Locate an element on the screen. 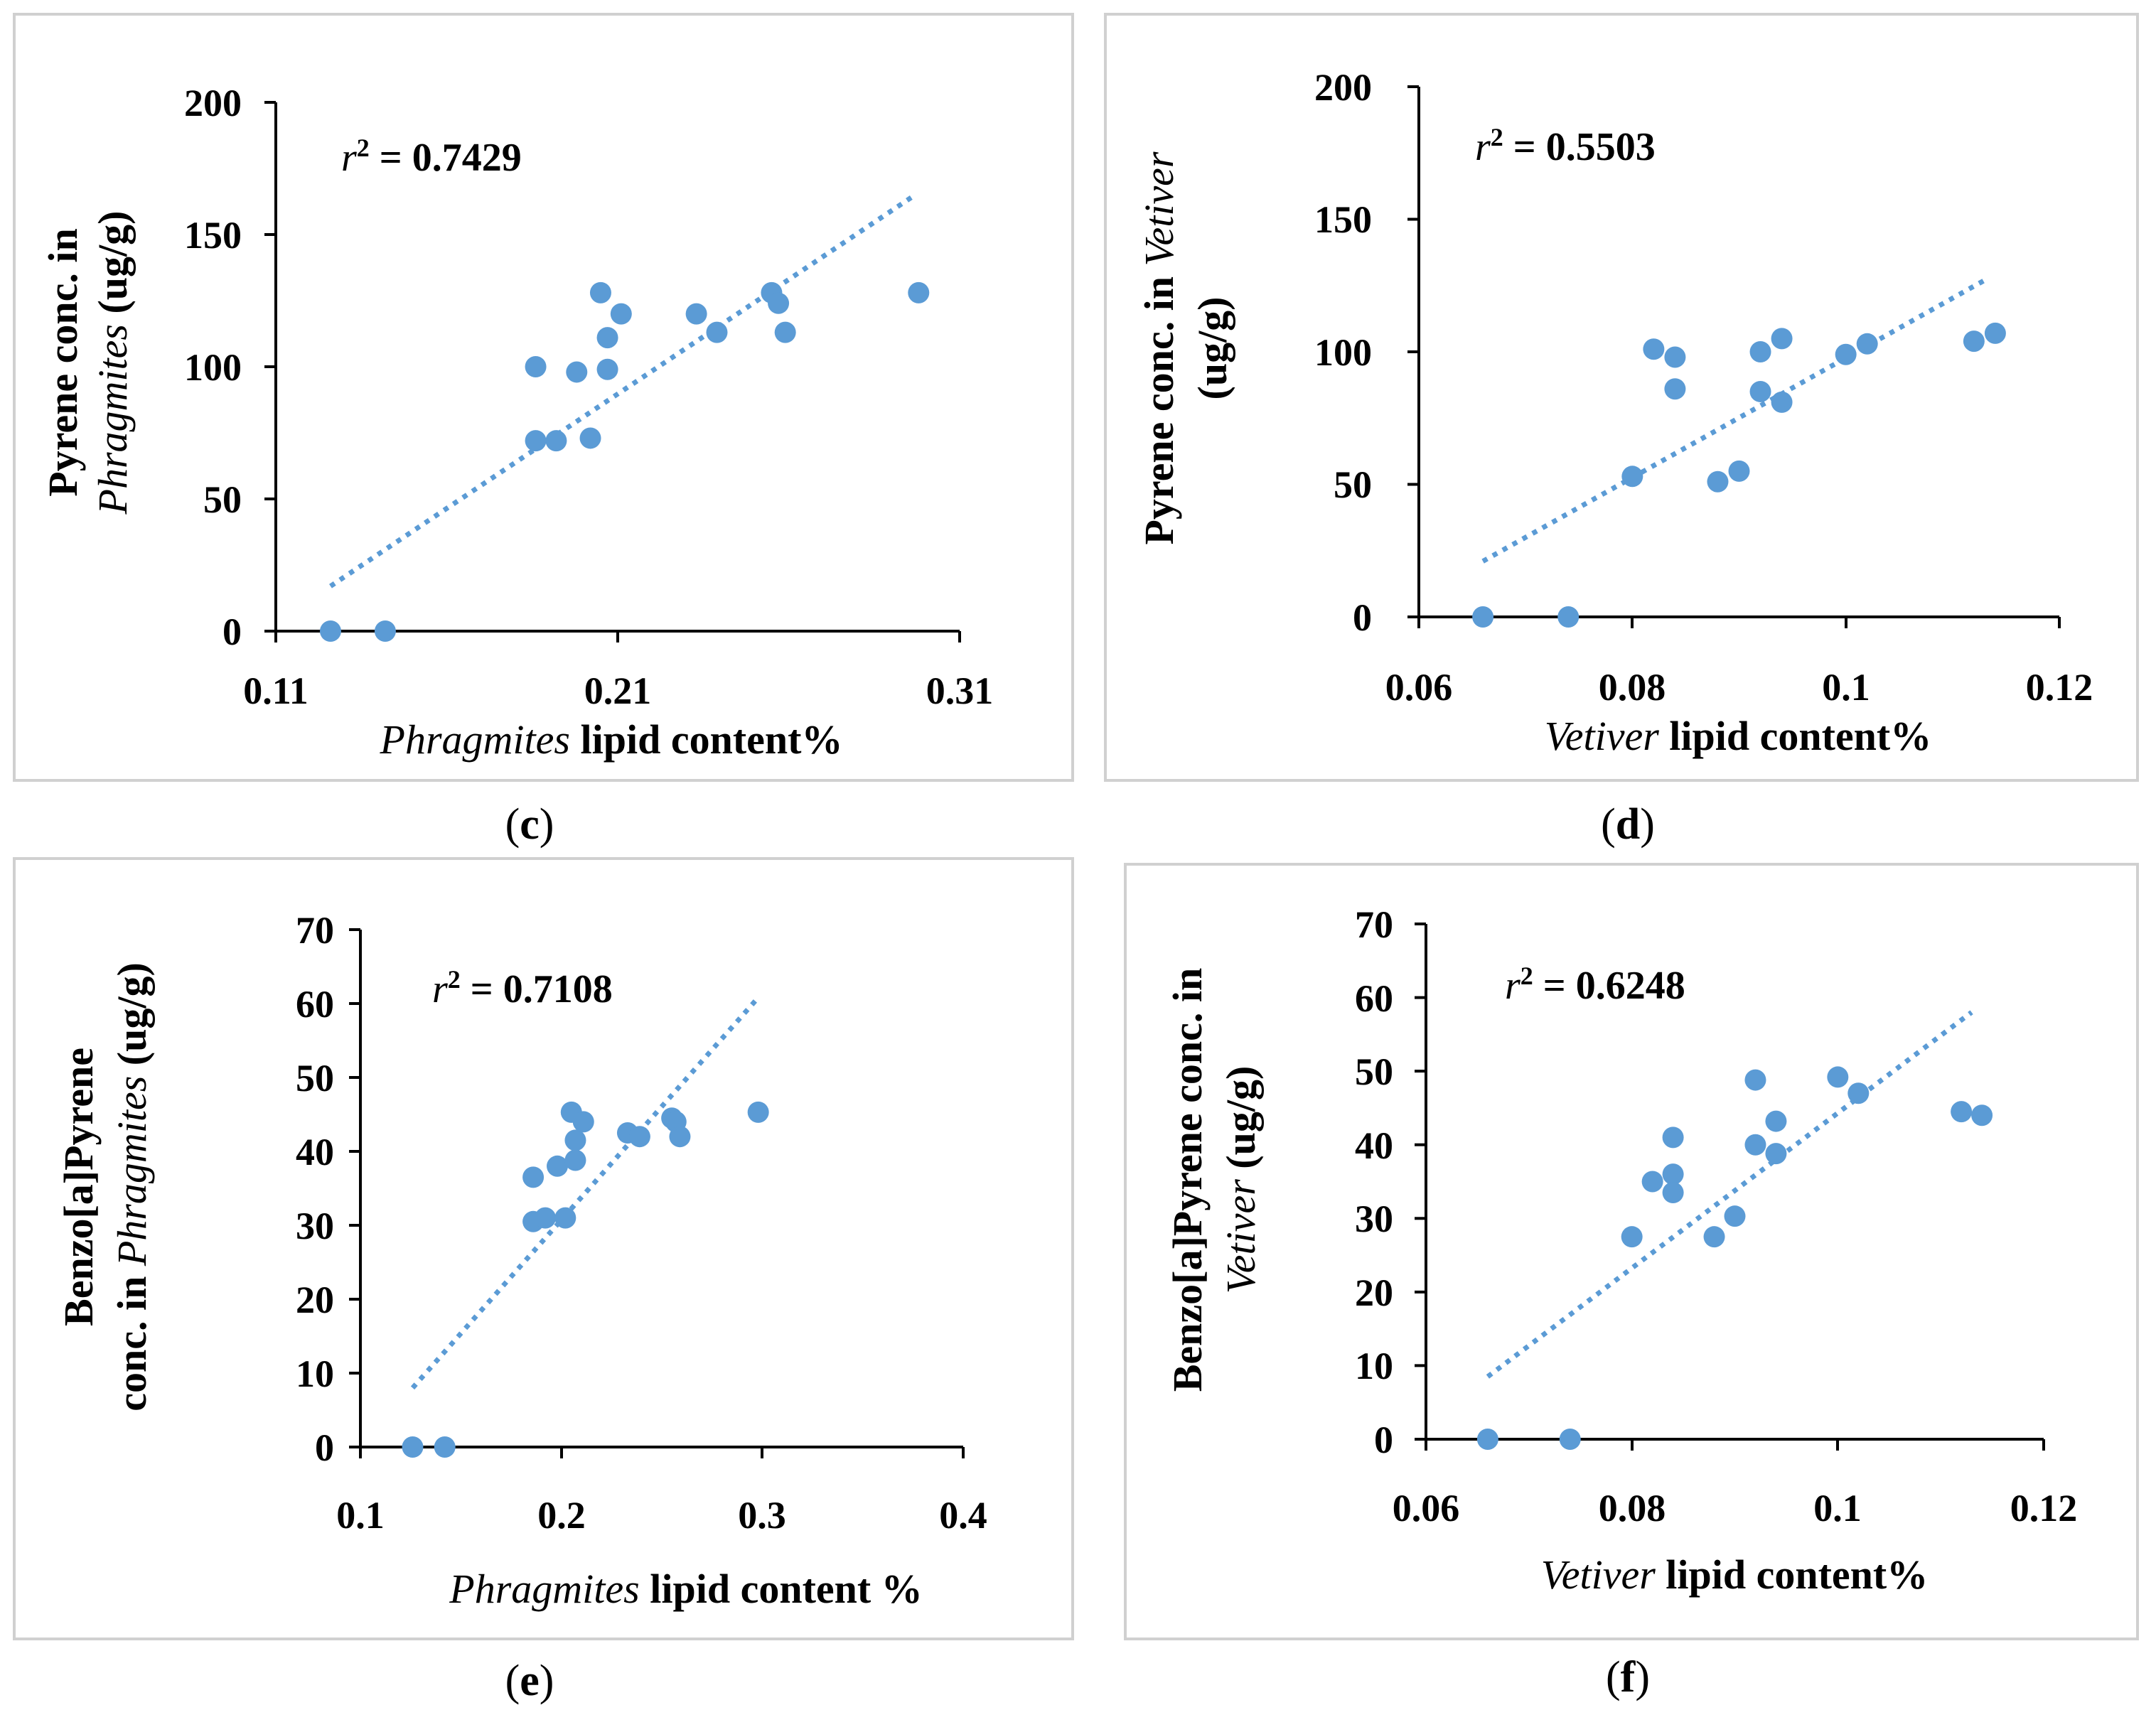  panel-caption-e: (e) is located at coordinates (529, 1681).